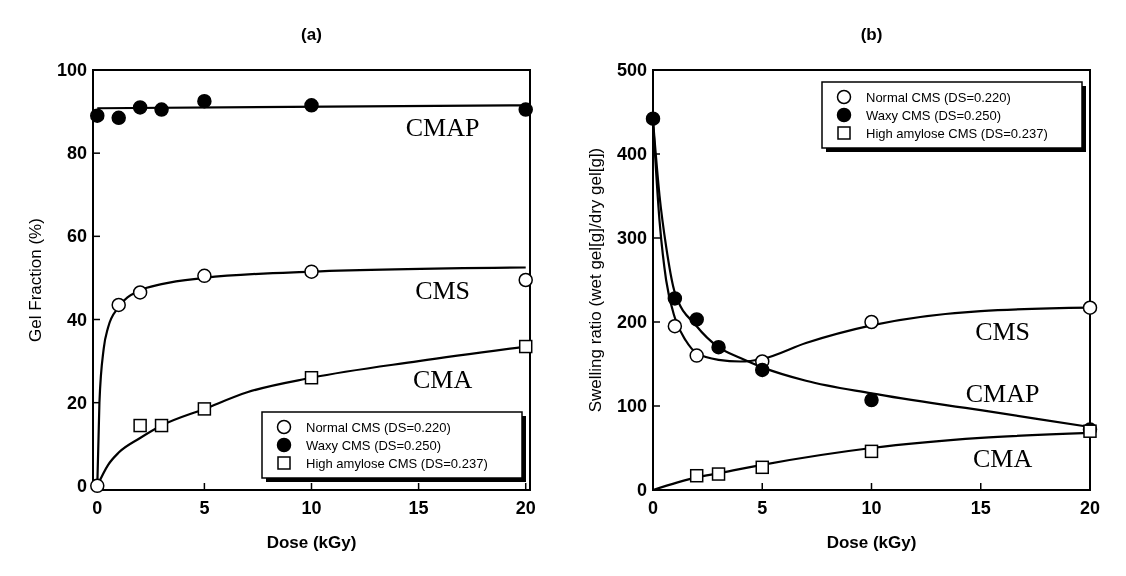  What do you see at coordinates (871, 34) in the screenshot?
I see `chart-title: (b)` at bounding box center [871, 34].